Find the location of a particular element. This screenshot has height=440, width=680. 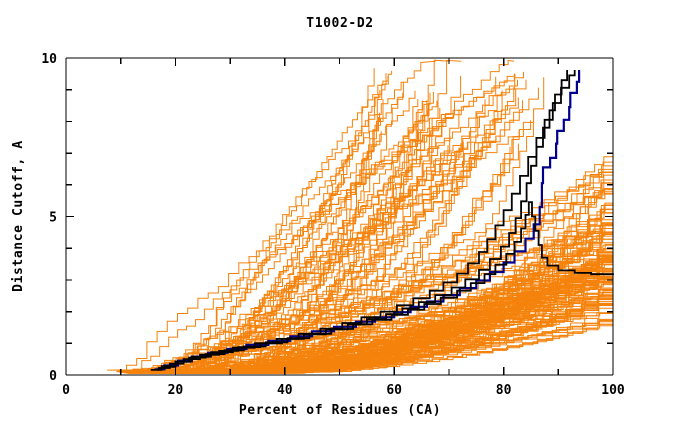

y-axis-title: Distance Cutoff, A is located at coordinates (18, 216).